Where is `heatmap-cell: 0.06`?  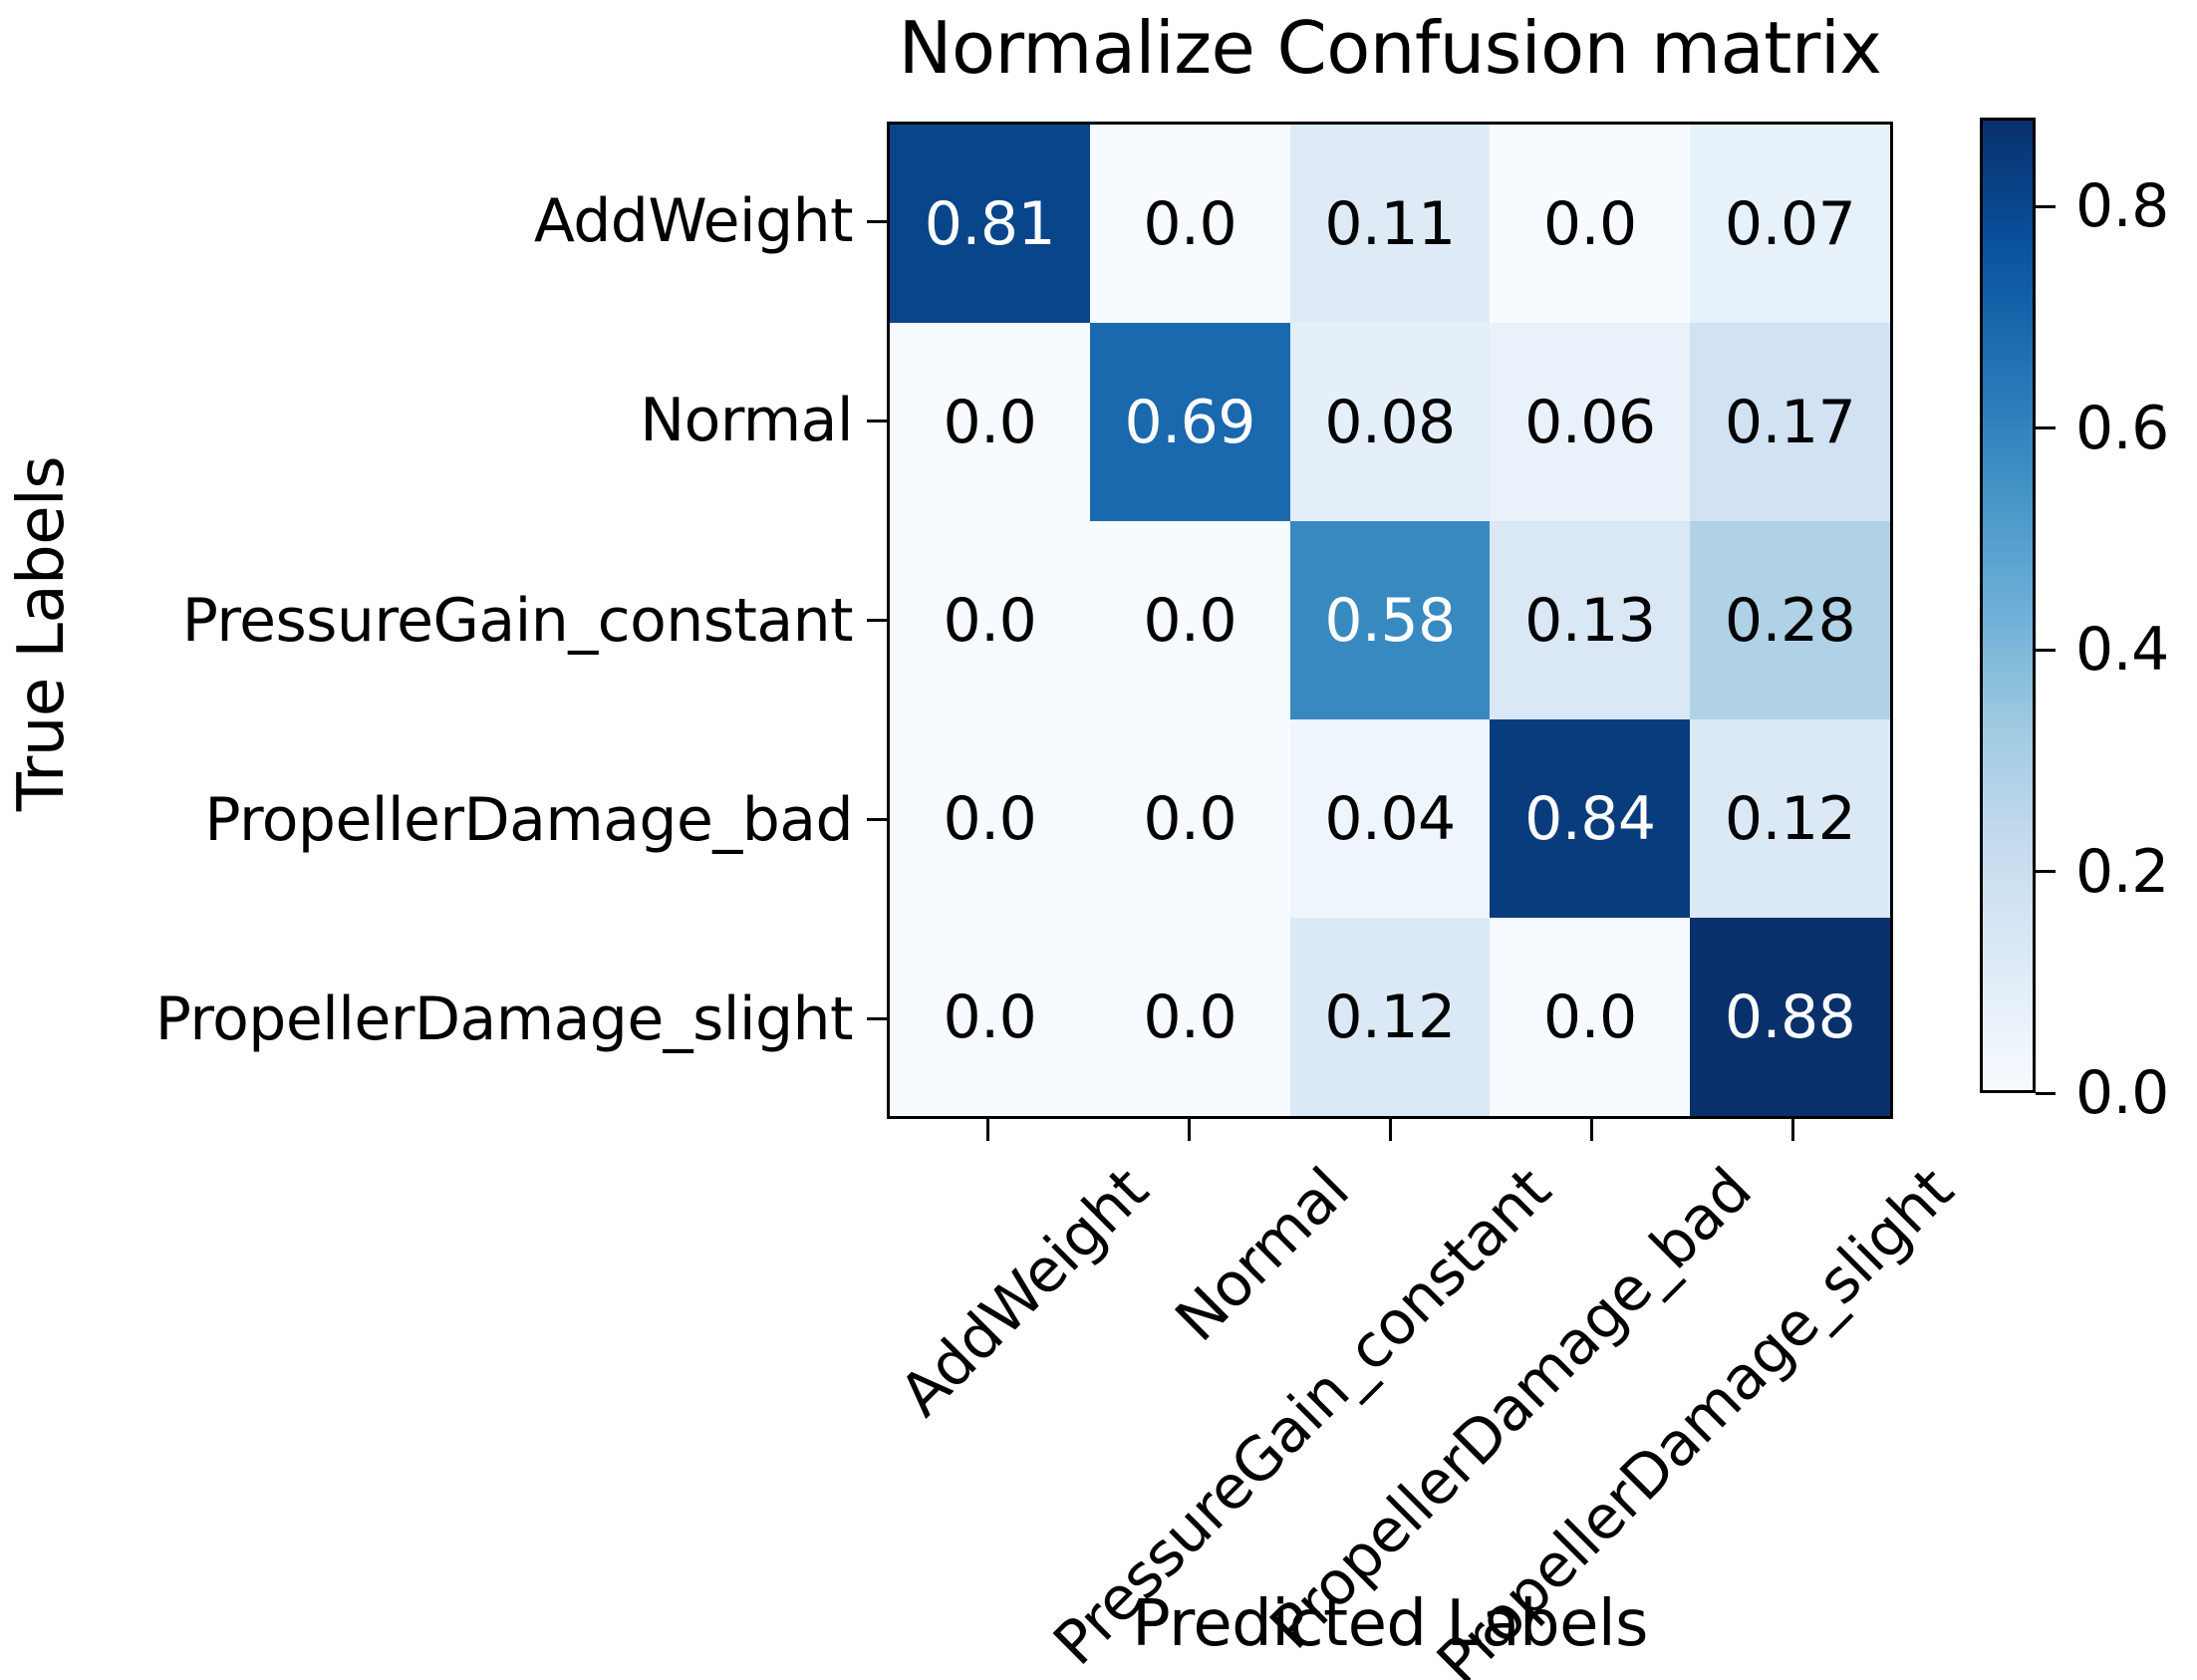 heatmap-cell: 0.06 is located at coordinates (1590, 422).